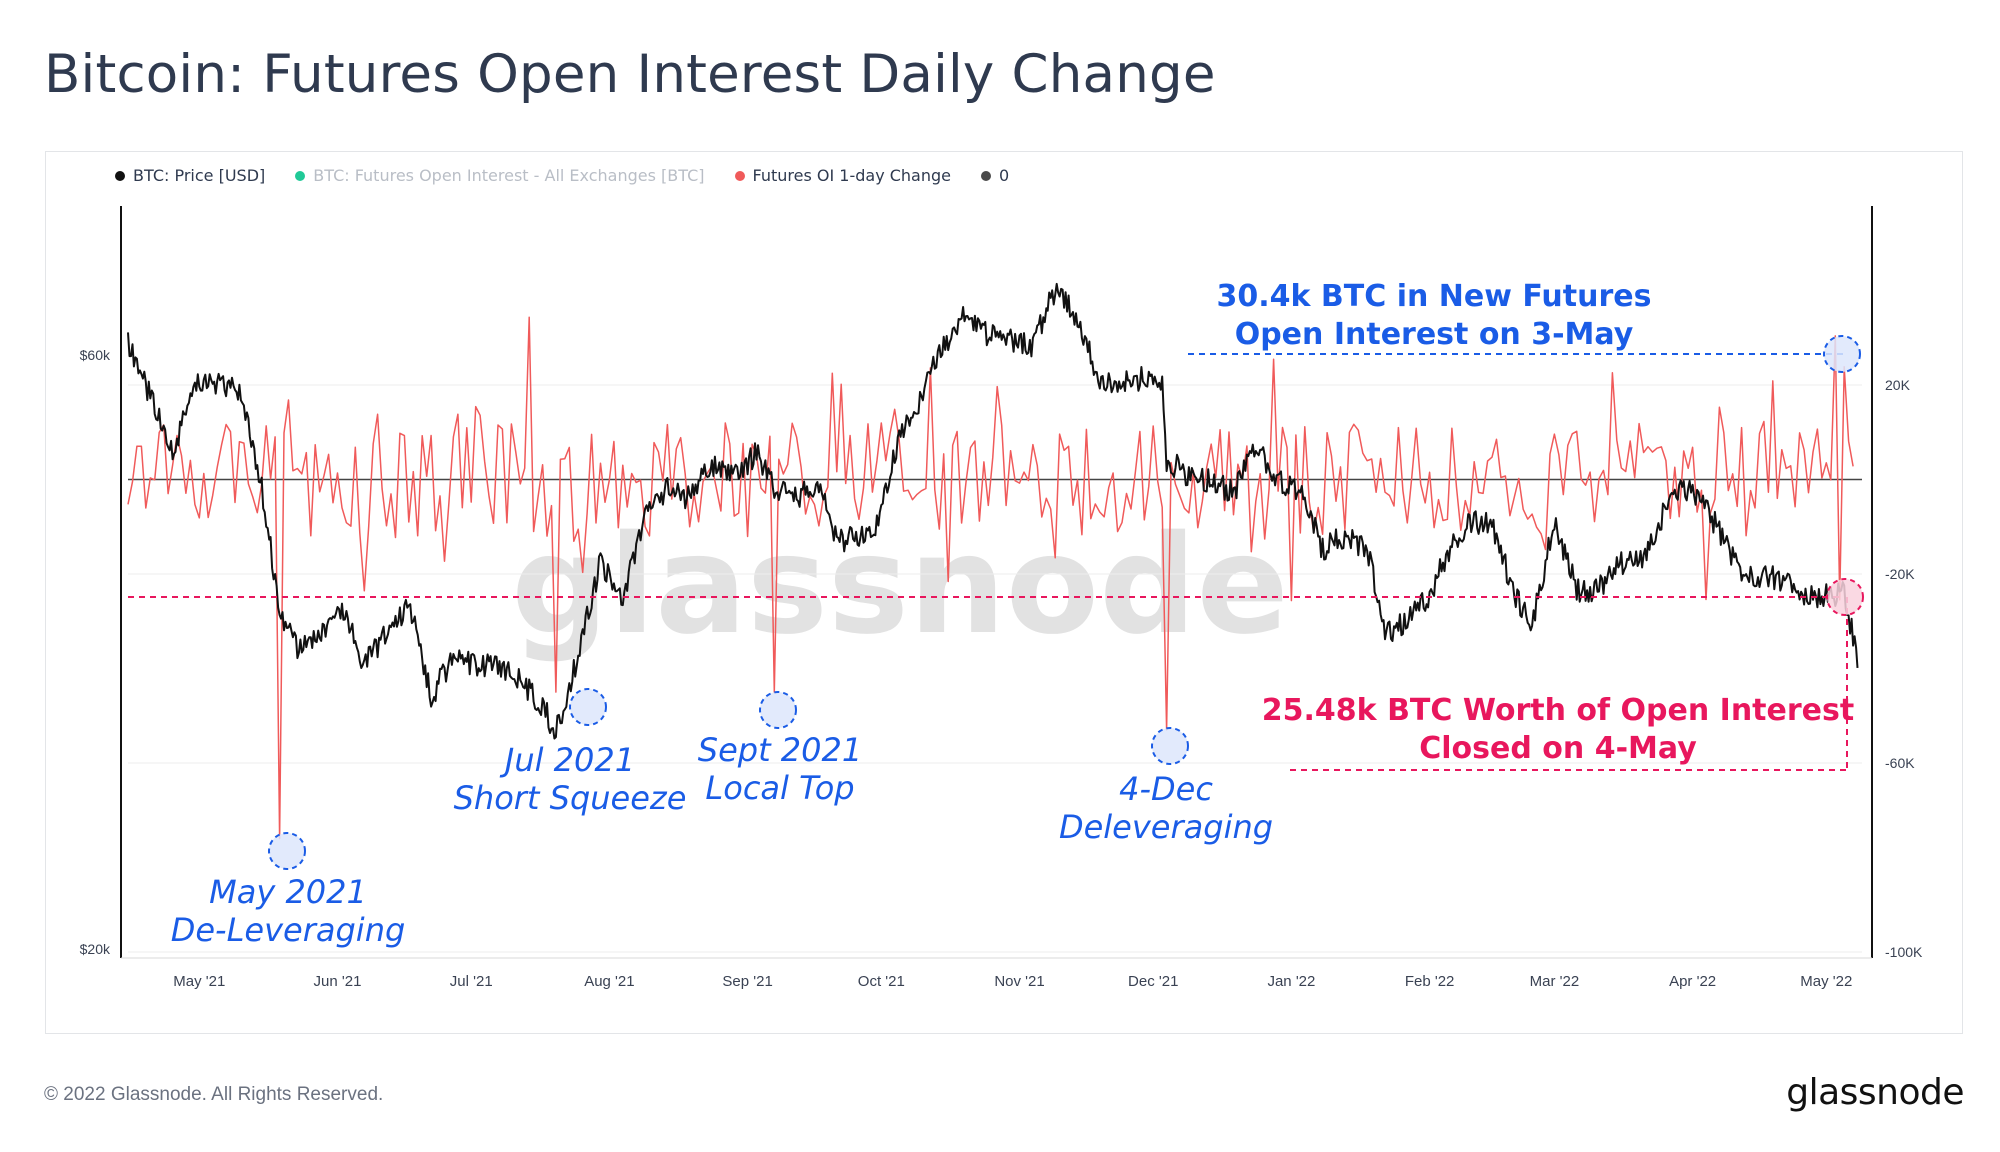 The width and height of the screenshot is (2000, 1152). Describe the element at coordinates (570, 798) in the screenshot. I see `jul2021-annotation-line2: Short Squeeze` at that location.